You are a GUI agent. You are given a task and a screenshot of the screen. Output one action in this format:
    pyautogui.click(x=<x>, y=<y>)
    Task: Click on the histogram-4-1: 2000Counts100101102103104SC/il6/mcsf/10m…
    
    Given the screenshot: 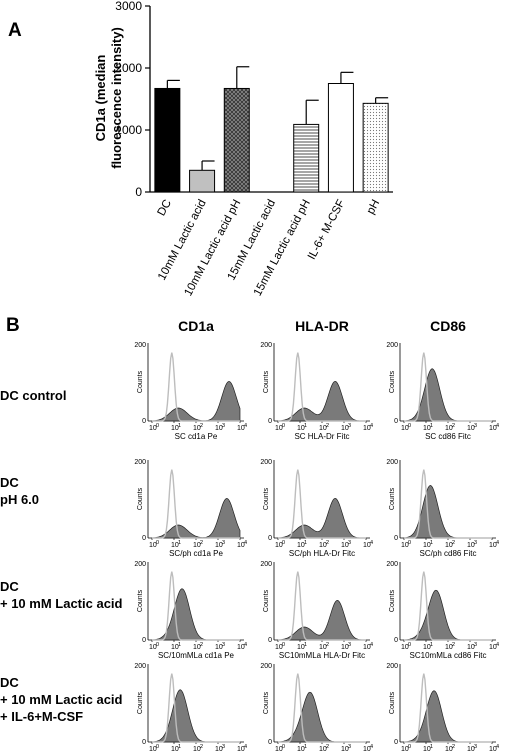 What is the action you would take?
    pyautogui.click(x=190, y=707)
    